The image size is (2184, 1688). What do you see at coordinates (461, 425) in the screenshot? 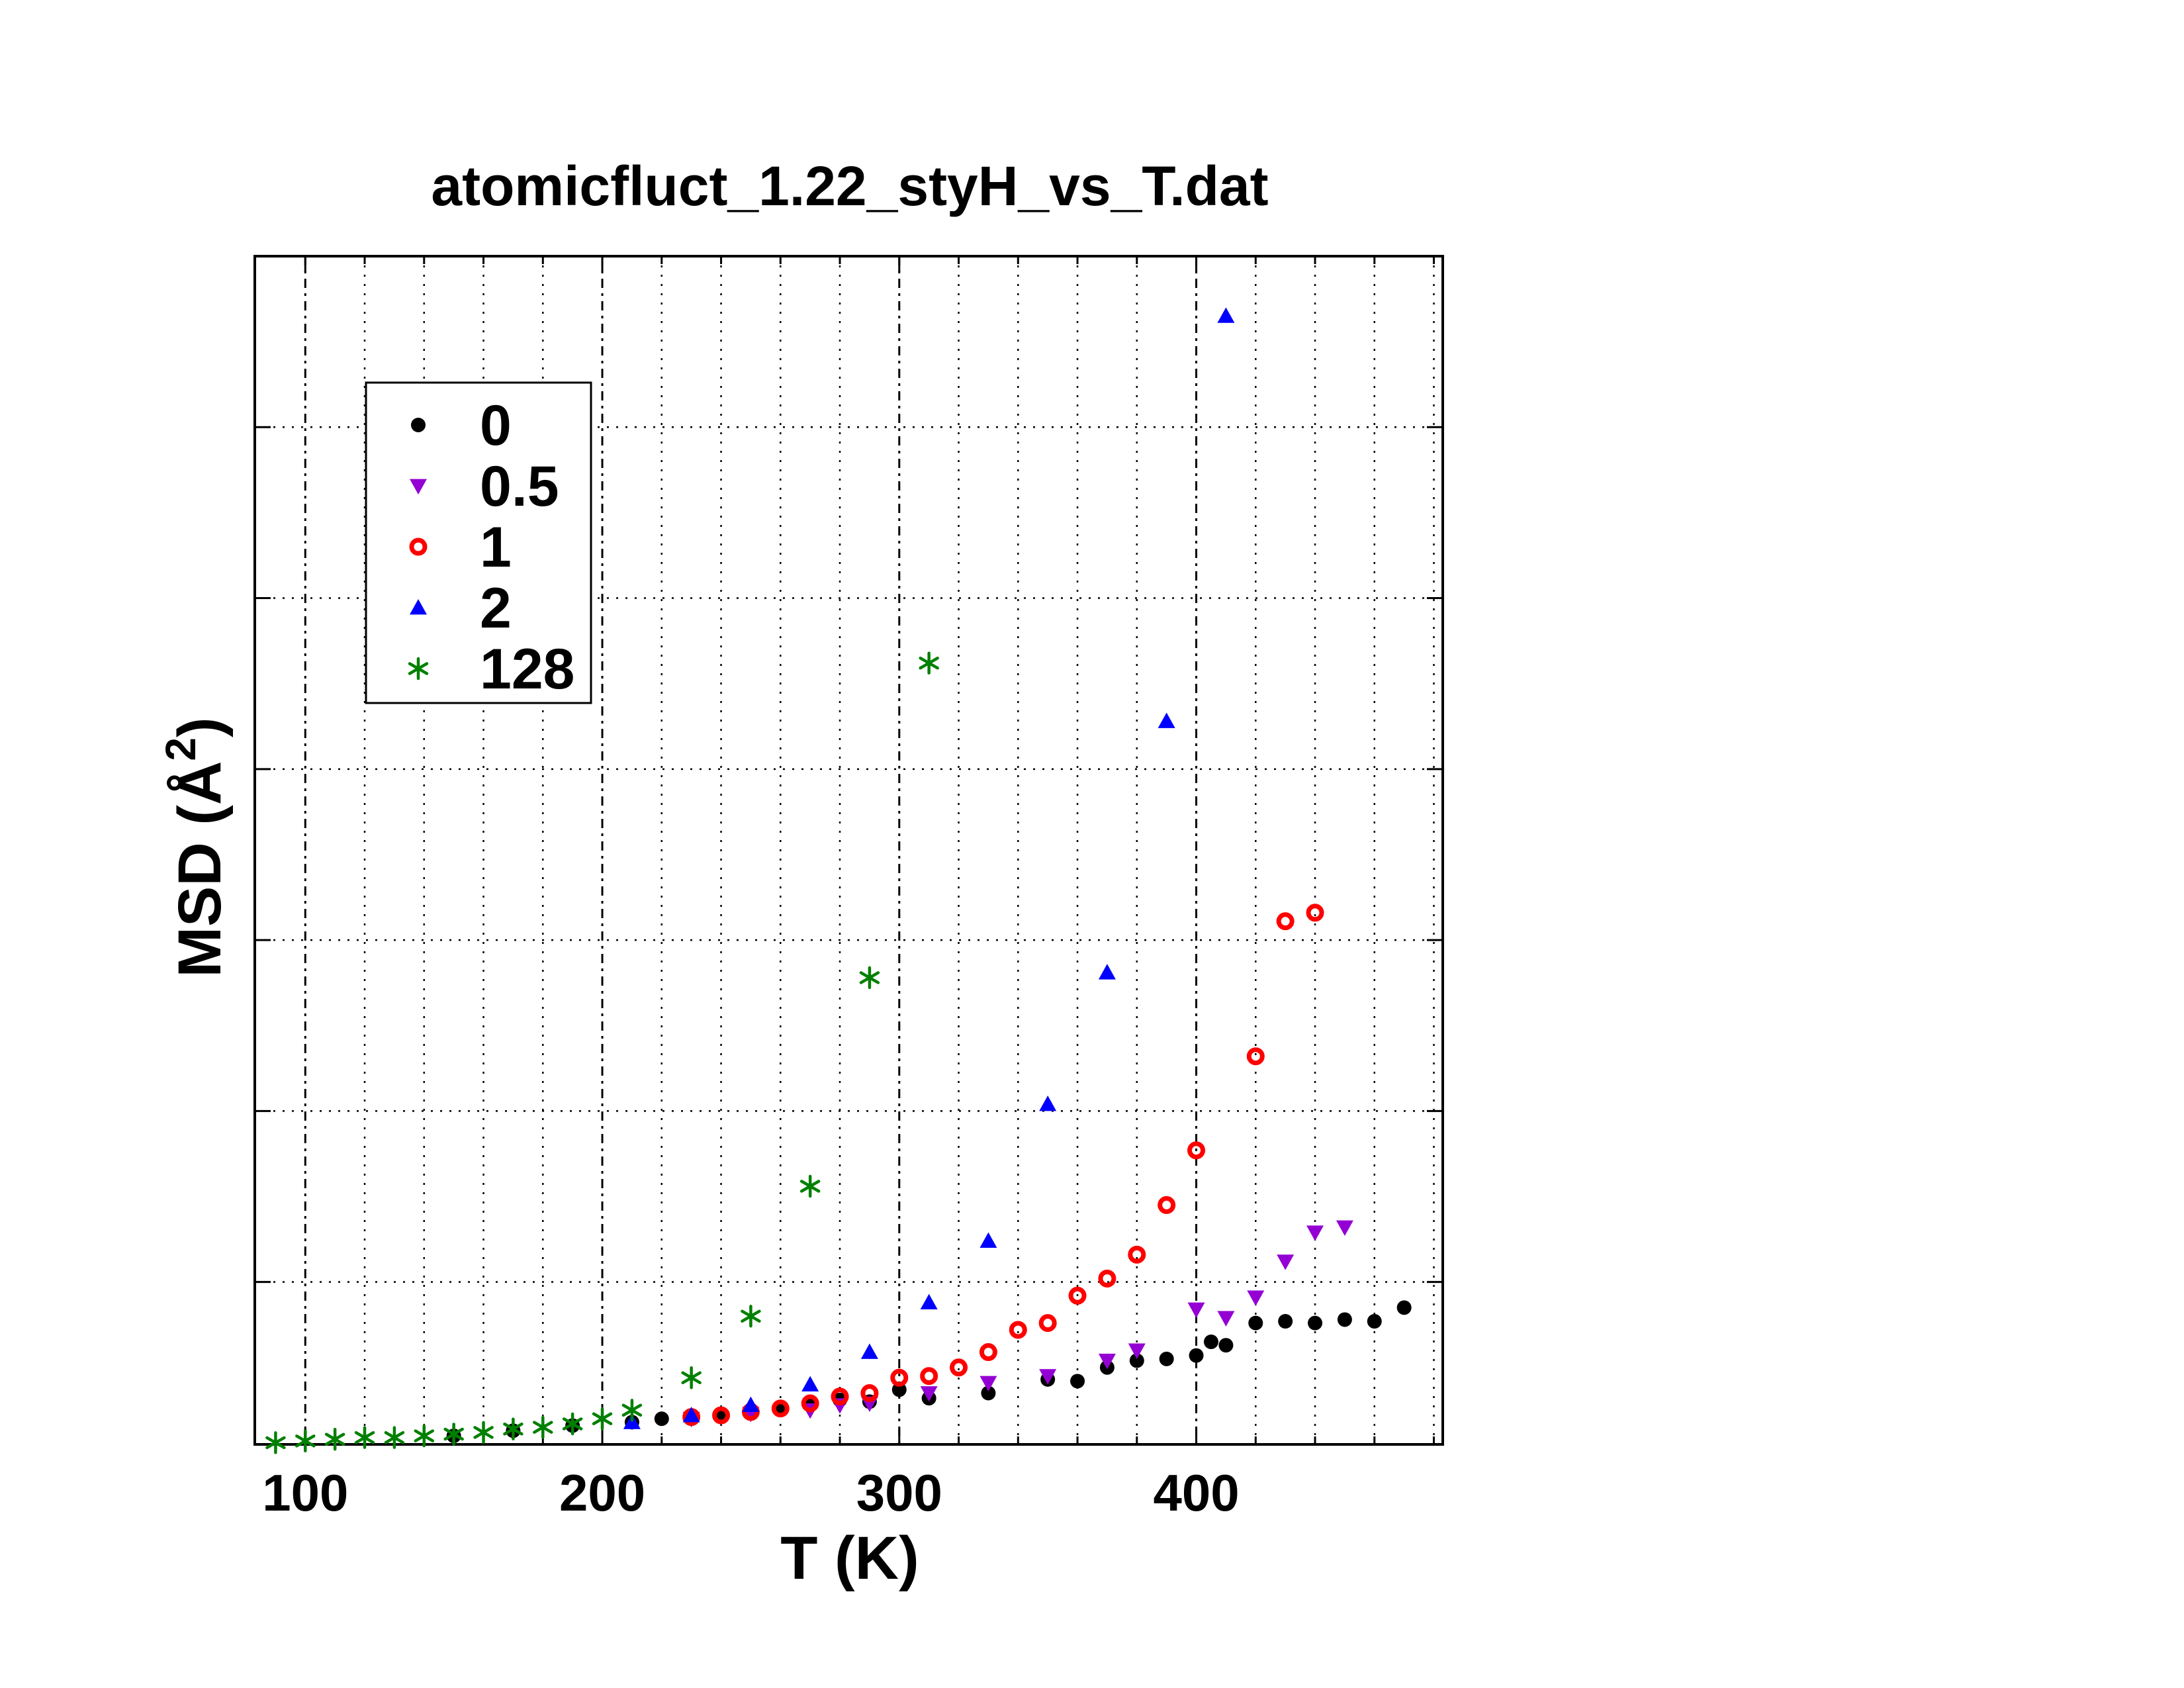
I see `legend-entry: 0` at bounding box center [461, 425].